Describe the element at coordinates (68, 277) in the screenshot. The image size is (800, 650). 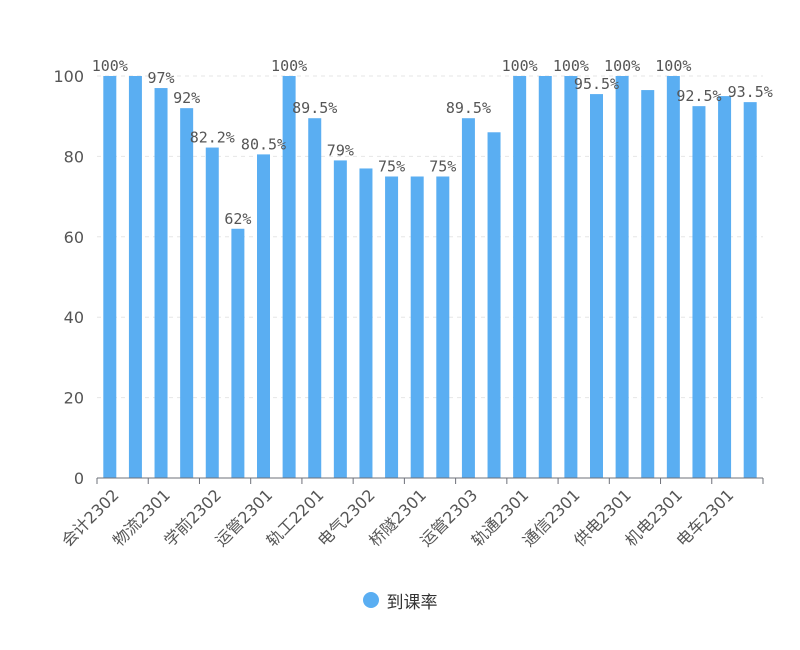
I see `y-axis: 0 20 40 60 80 100` at that location.